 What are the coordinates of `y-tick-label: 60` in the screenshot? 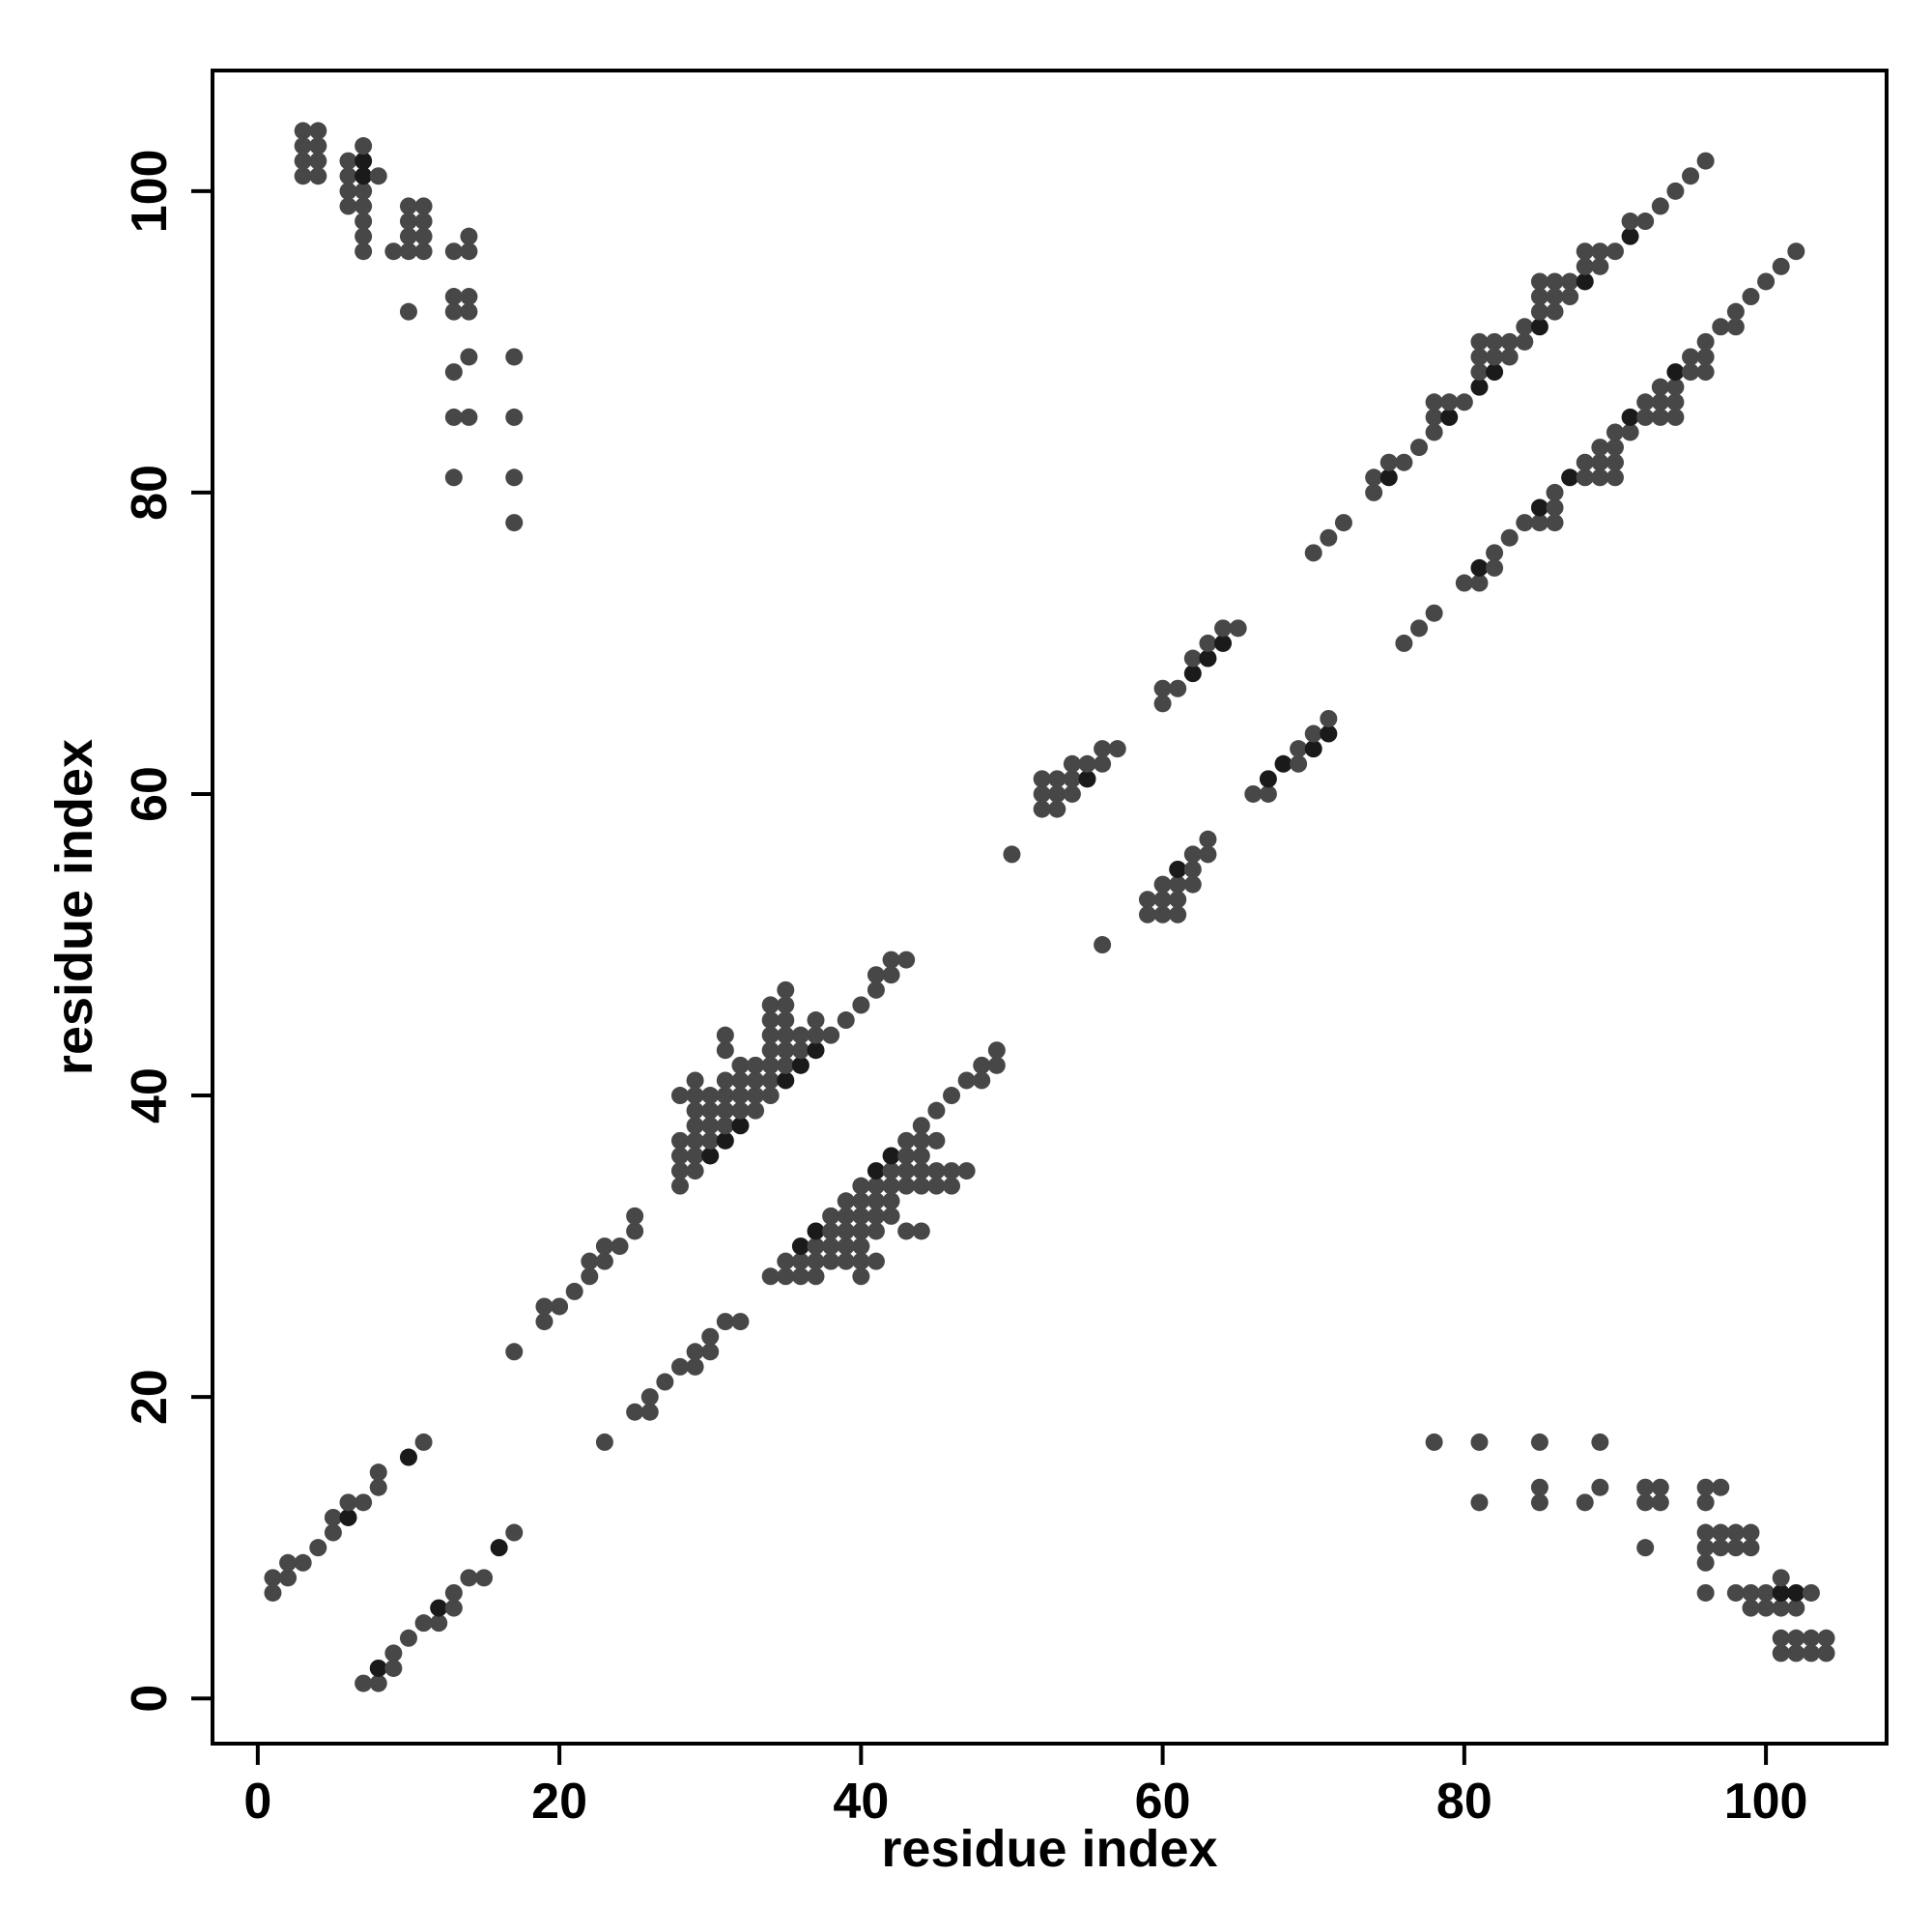 It's located at (150, 794).